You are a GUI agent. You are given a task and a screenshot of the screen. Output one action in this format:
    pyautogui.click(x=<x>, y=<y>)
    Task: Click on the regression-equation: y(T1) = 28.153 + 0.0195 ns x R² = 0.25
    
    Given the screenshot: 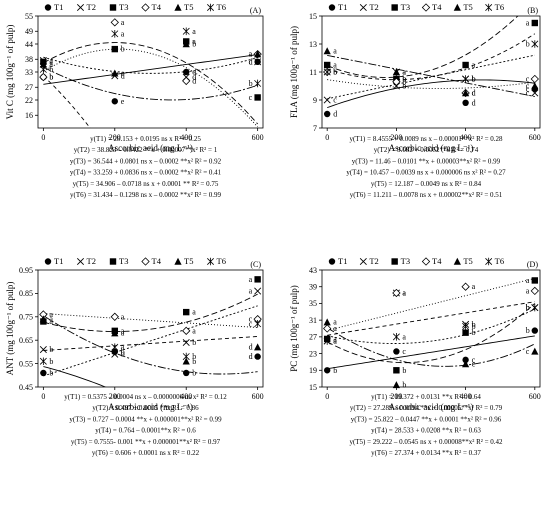 What is the action you would take?
    pyautogui.click(x=145, y=139)
    